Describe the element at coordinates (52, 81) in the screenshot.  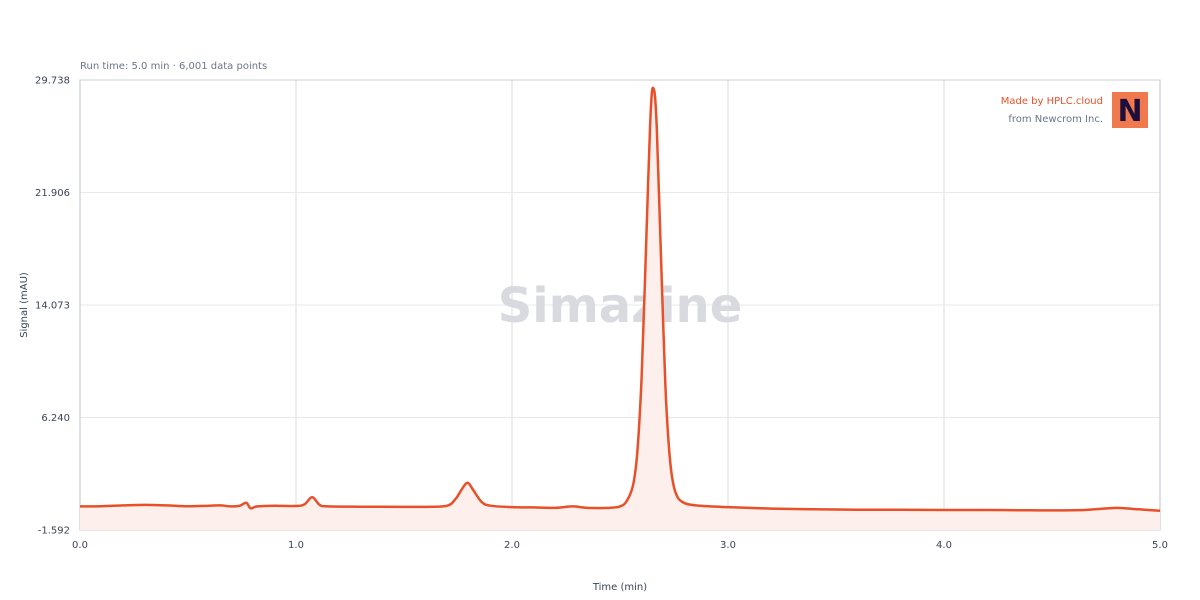
I see `y-tick-label: 29.738` at that location.